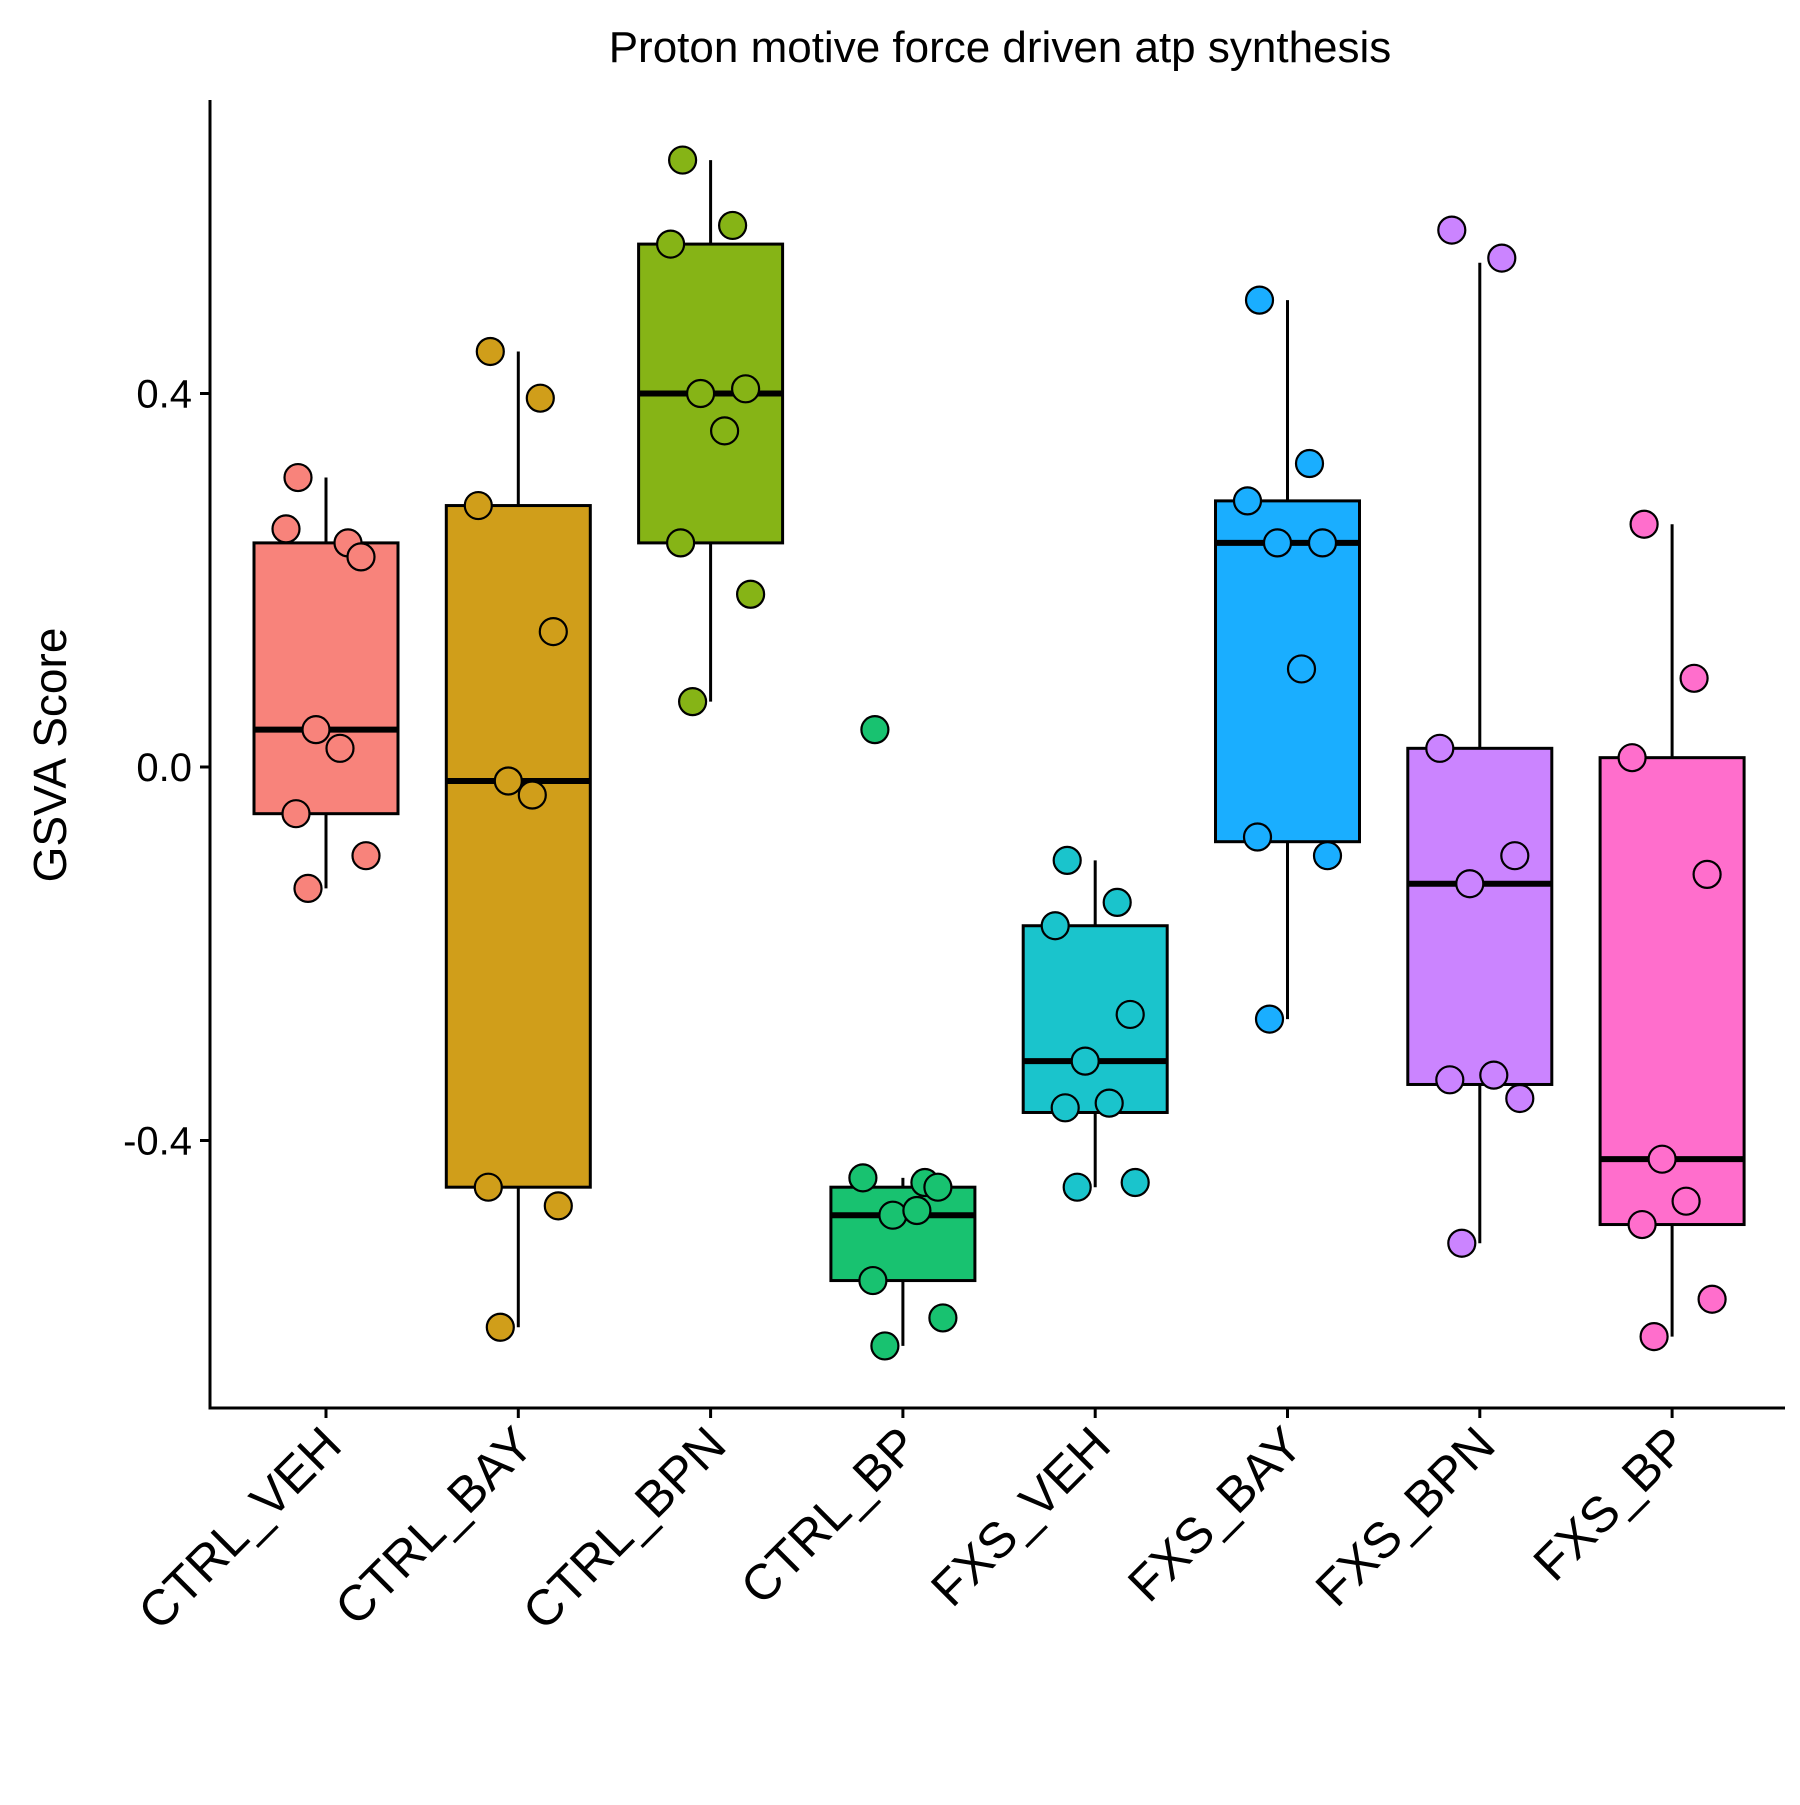 This screenshot has width=1800, height=1805. Describe the element at coordinates (1672, 991) in the screenshot. I see `box-fxs-bp` at that location.